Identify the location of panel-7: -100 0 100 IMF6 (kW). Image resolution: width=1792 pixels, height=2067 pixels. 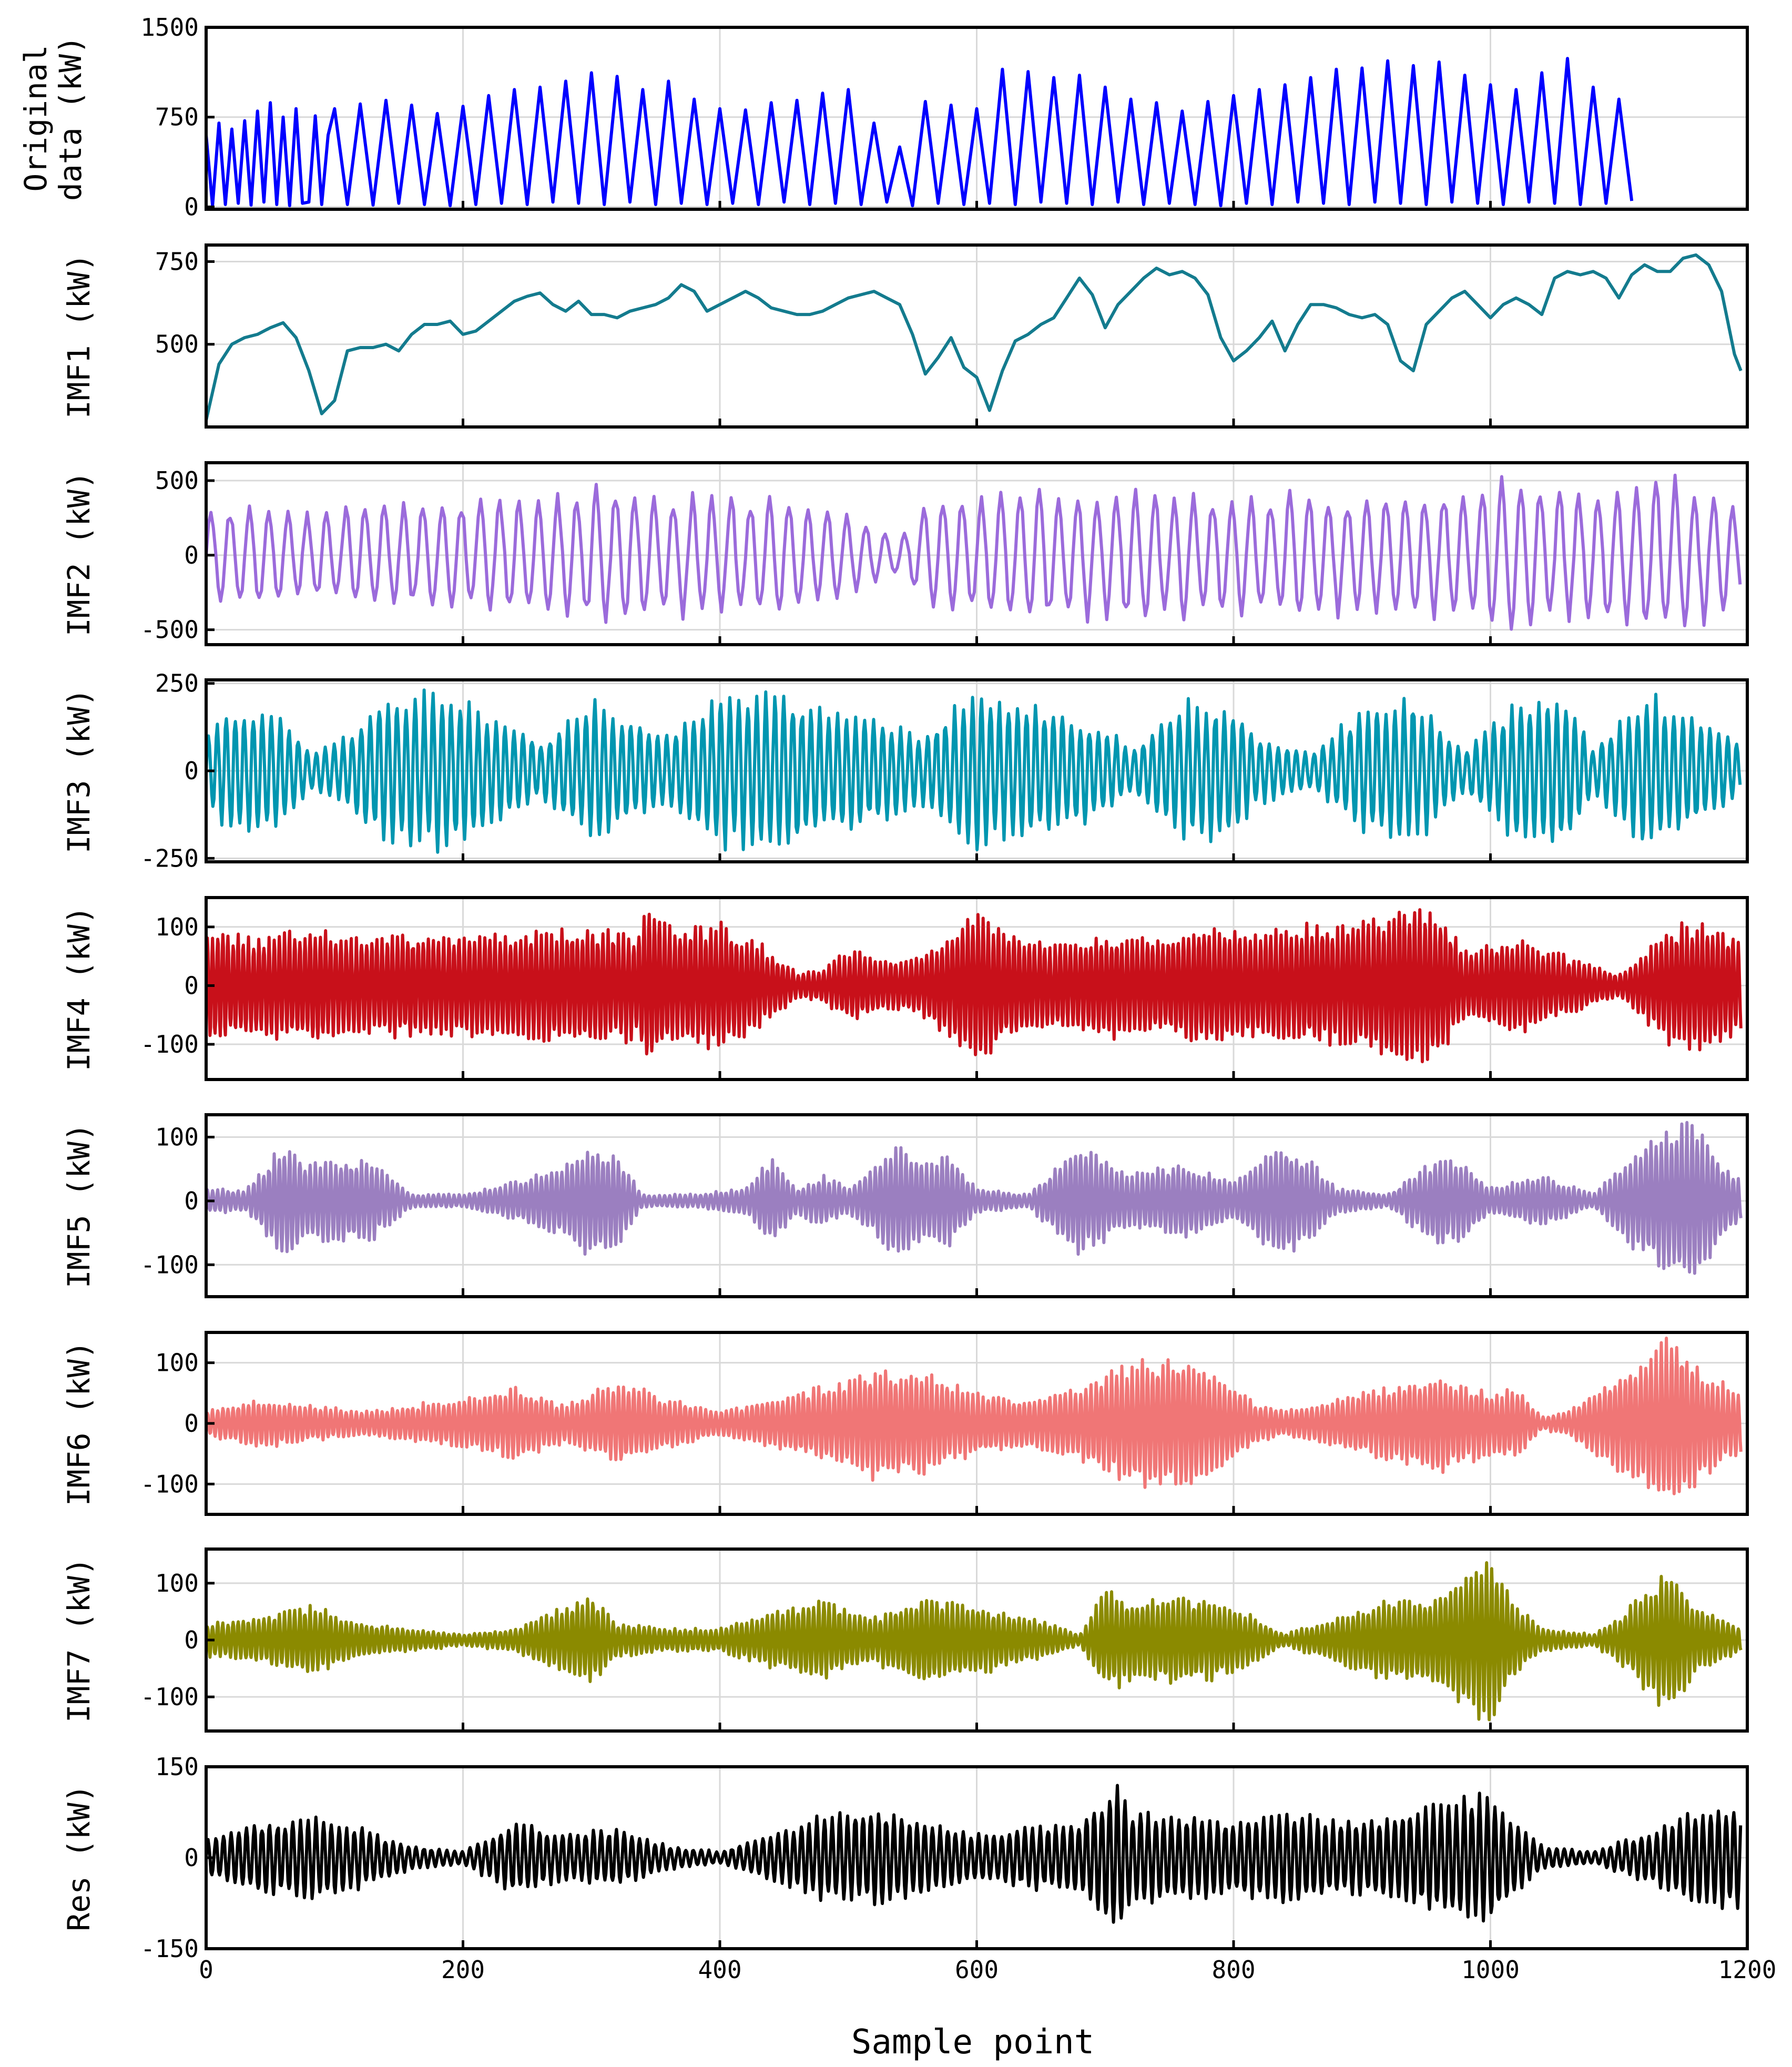
(905, 1423).